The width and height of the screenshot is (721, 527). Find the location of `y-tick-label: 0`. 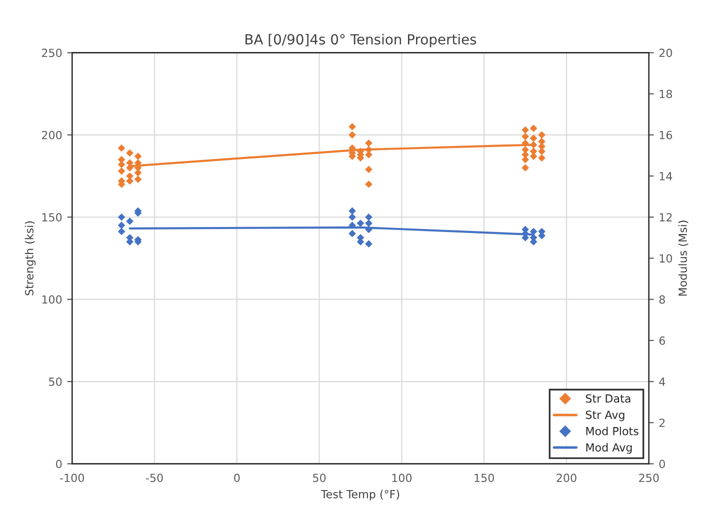

y-tick-label: 0 is located at coordinates (59, 464).